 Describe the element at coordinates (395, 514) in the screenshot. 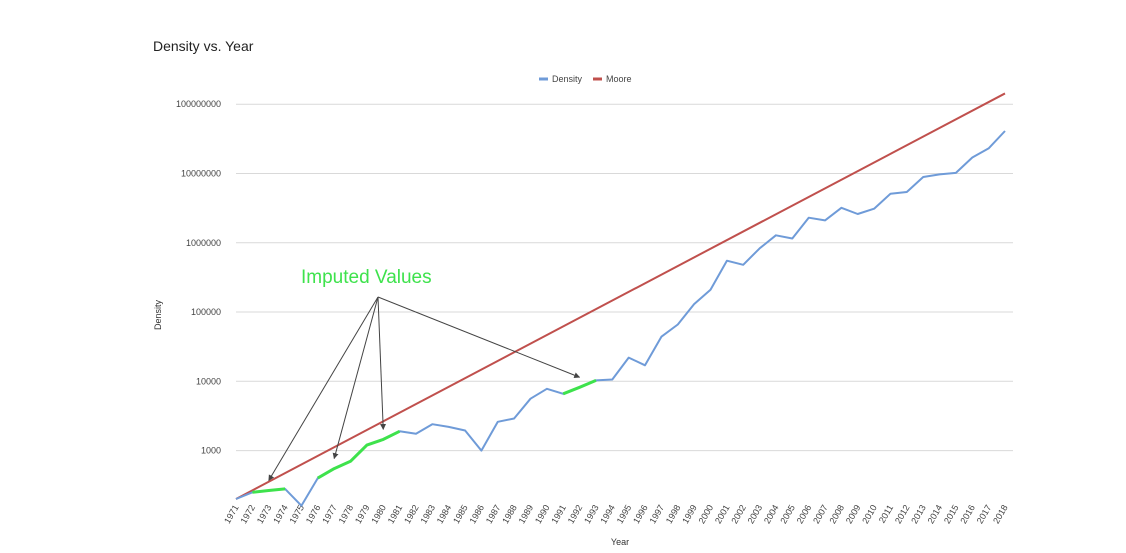

I see `x-tick-label: 1981` at that location.